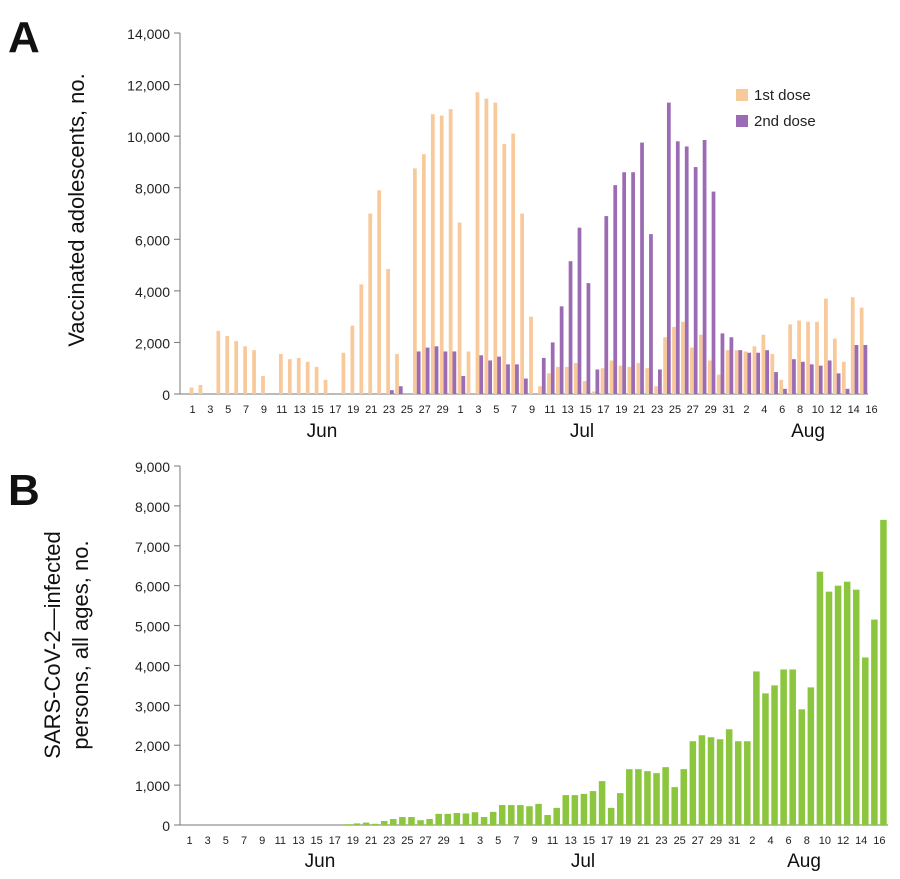 This screenshot has width=900, height=879. I want to click on month-label-b: Aug, so click(804, 861).